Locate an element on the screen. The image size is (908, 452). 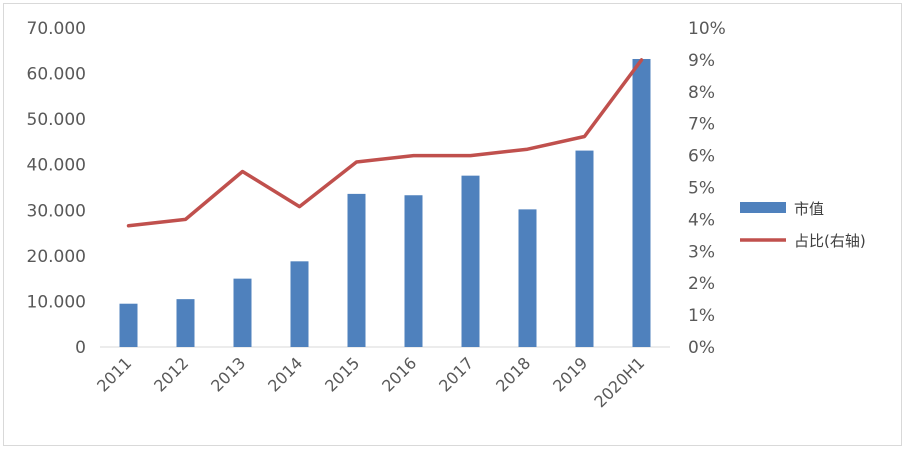
right-tick-label: 1% is located at coordinates (701, 316).